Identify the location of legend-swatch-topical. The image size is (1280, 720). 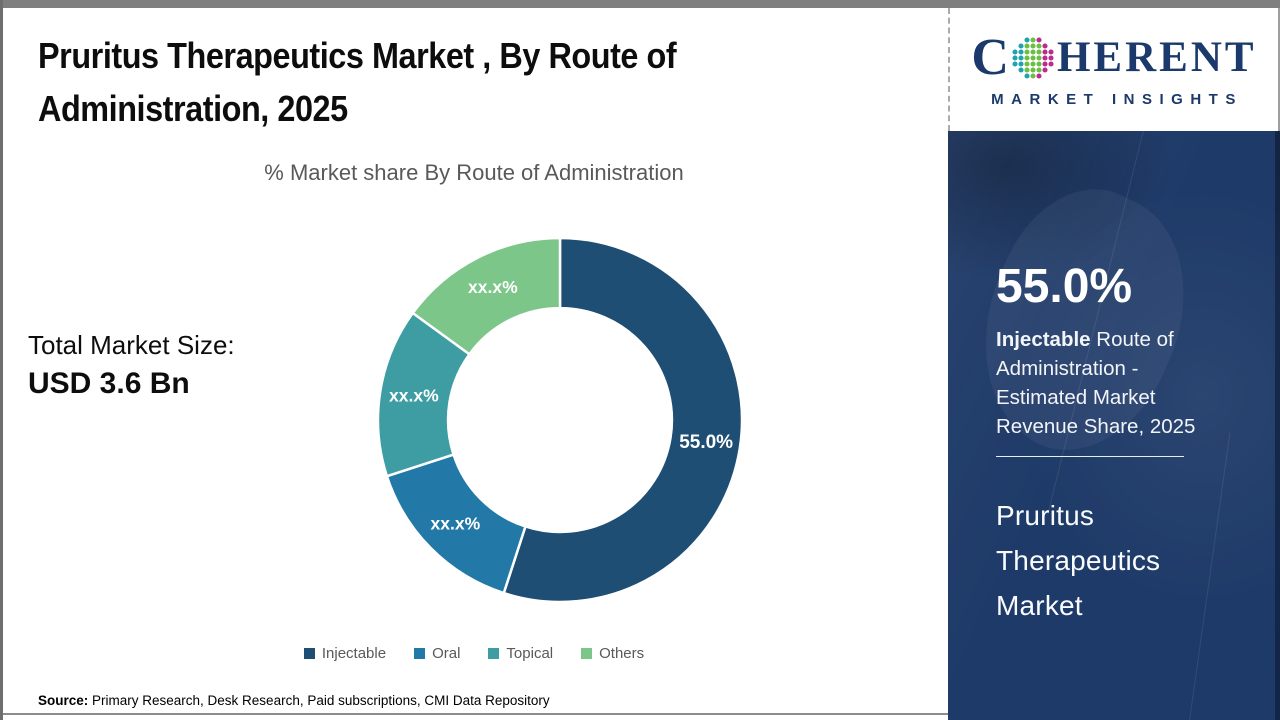
(494, 653).